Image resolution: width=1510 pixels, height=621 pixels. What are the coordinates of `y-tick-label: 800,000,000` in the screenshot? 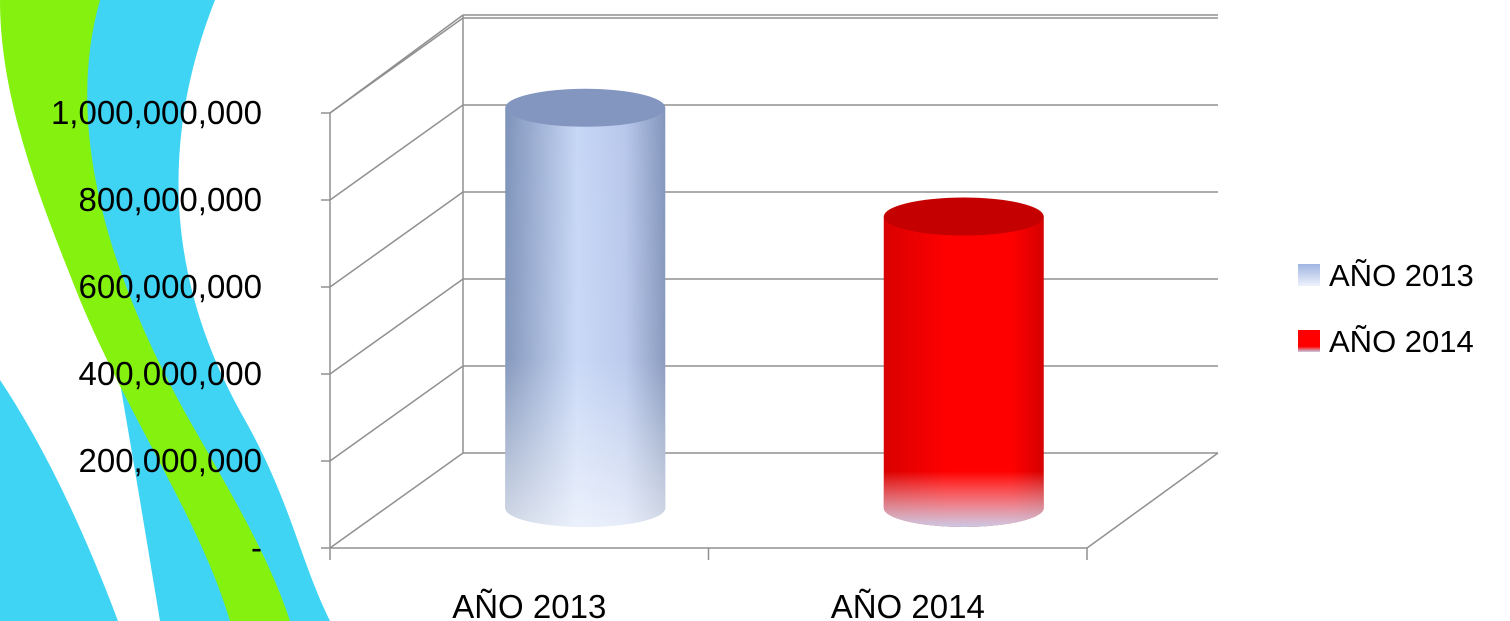 It's located at (170, 199).